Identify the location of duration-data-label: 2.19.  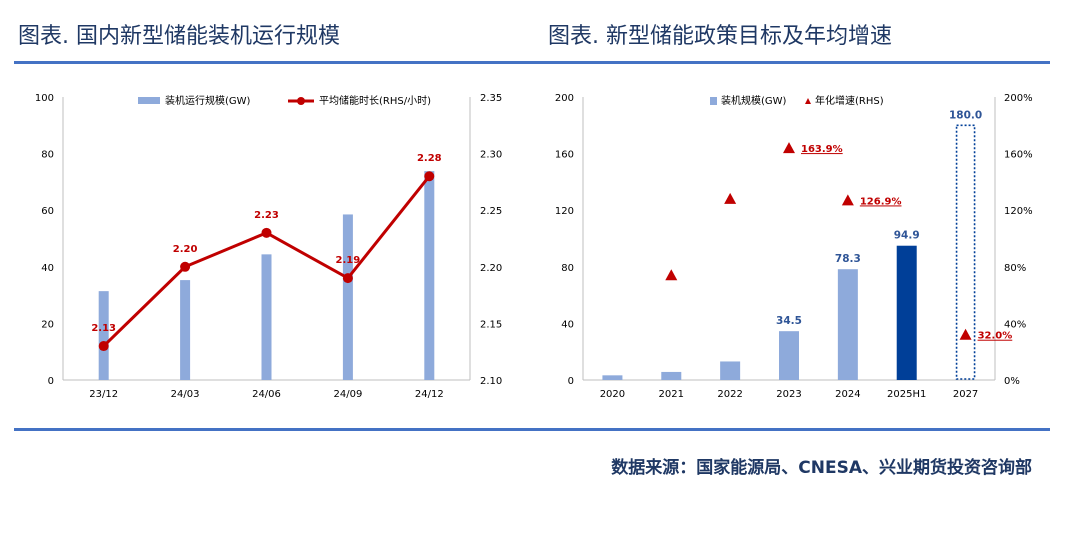
(348, 260).